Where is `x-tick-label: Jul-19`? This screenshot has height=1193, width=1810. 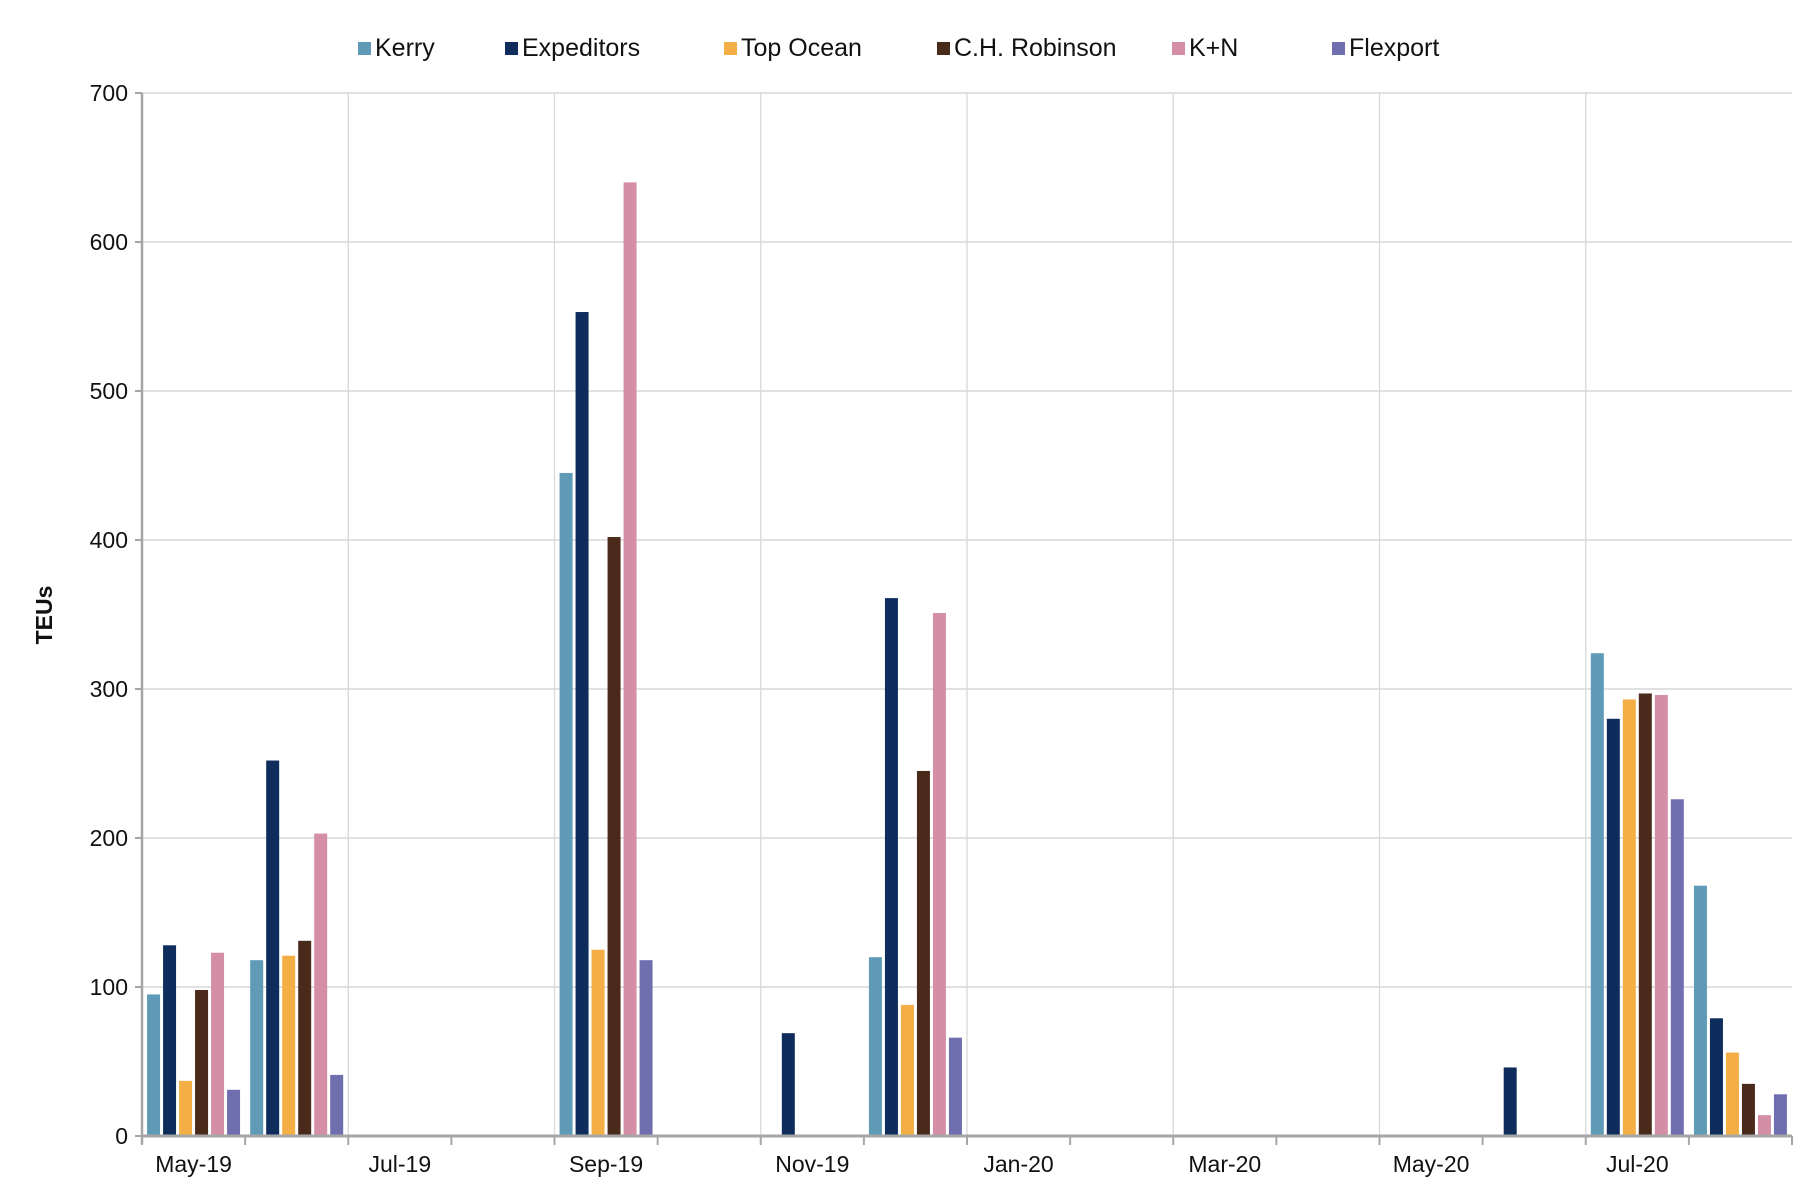 x-tick-label: Jul-19 is located at coordinates (399, 1164).